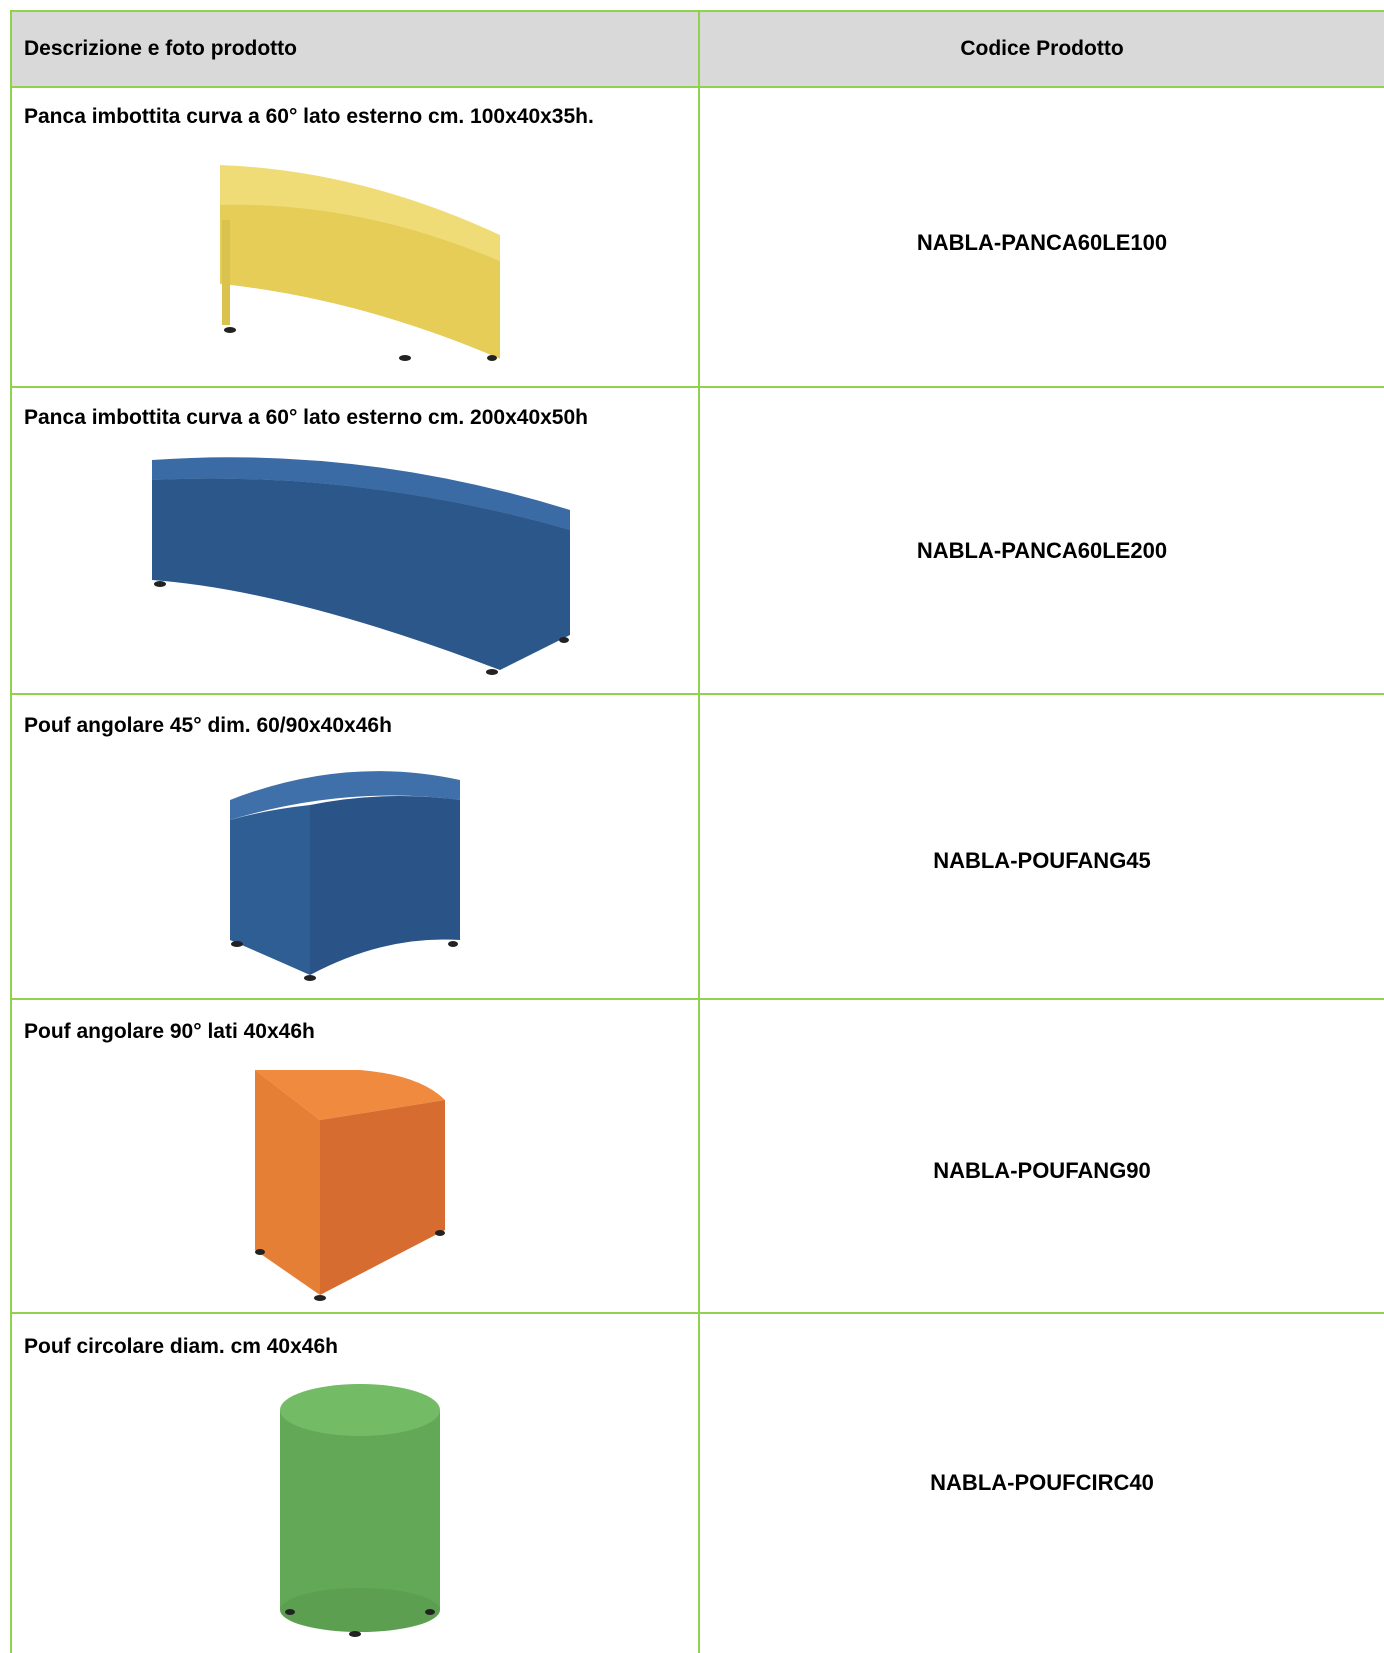 This screenshot has width=1384, height=1653. Describe the element at coordinates (1042, 1170) in the screenshot. I see `row-4-code: NABLA-POUFANG90` at that location.